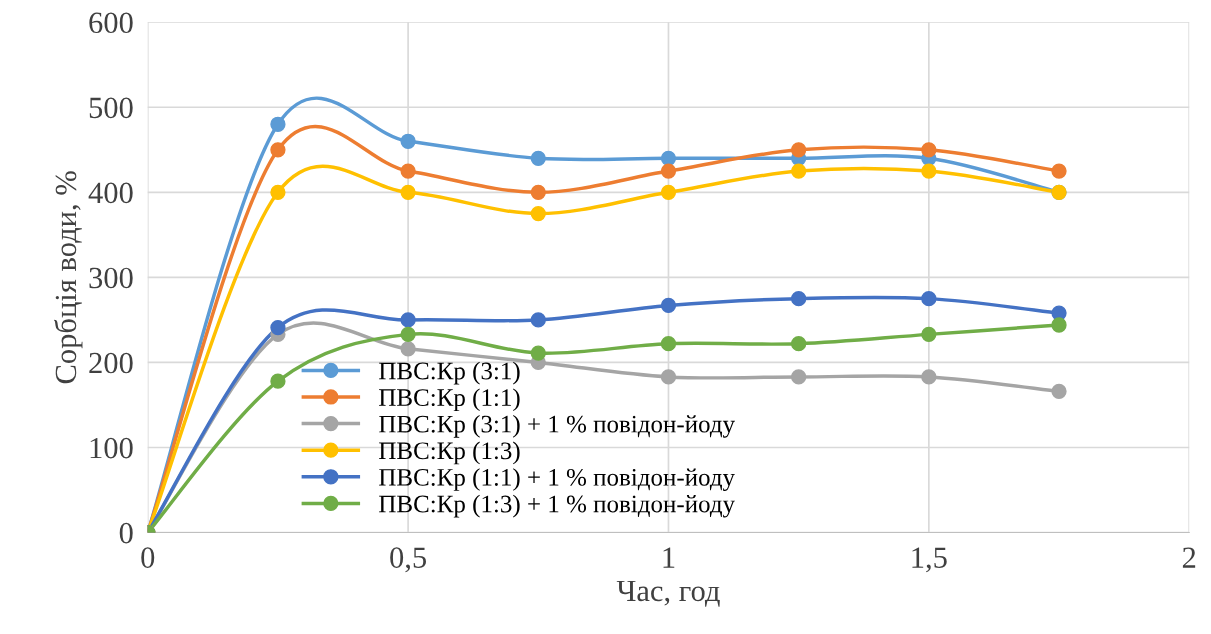 The image size is (1211, 634). Describe the element at coordinates (111, 108) in the screenshot. I see `y-tick-label: 500` at that location.